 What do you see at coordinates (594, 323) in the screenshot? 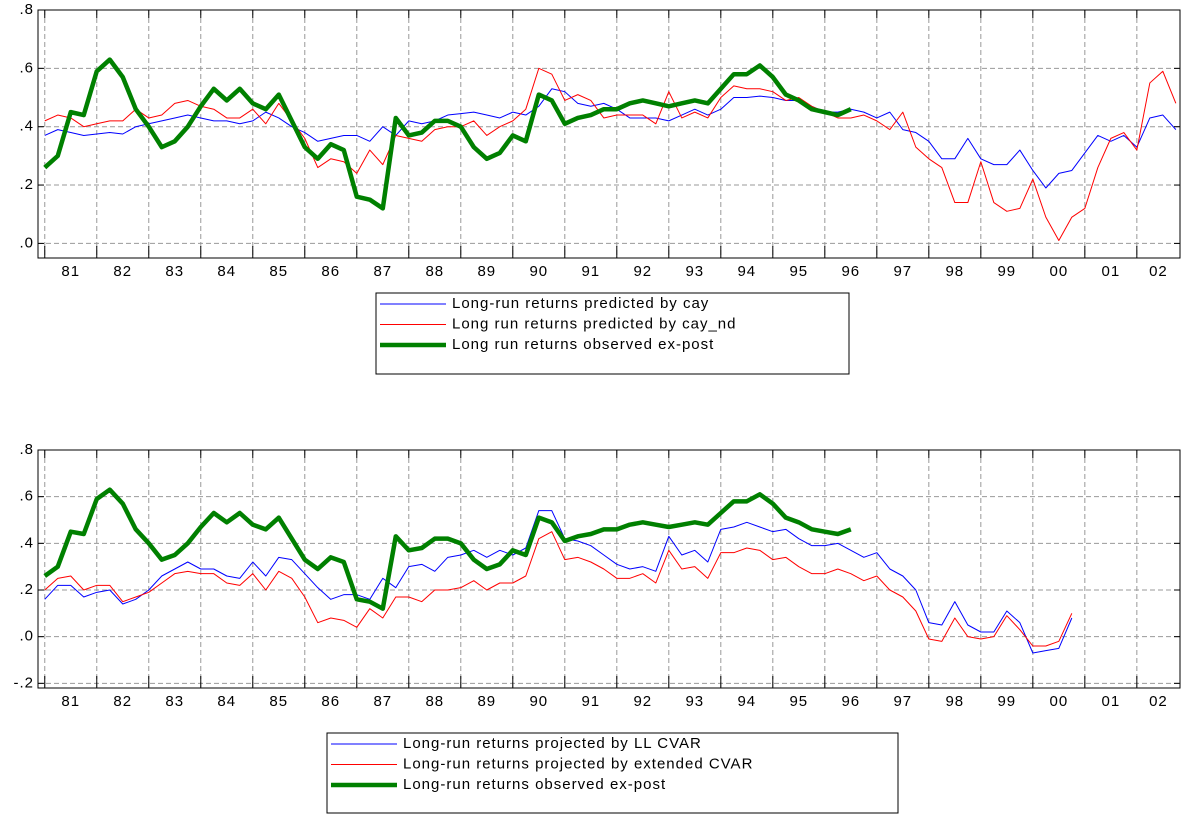
I see `legend-label: Long run returns predicted by cay_nd` at bounding box center [594, 323].